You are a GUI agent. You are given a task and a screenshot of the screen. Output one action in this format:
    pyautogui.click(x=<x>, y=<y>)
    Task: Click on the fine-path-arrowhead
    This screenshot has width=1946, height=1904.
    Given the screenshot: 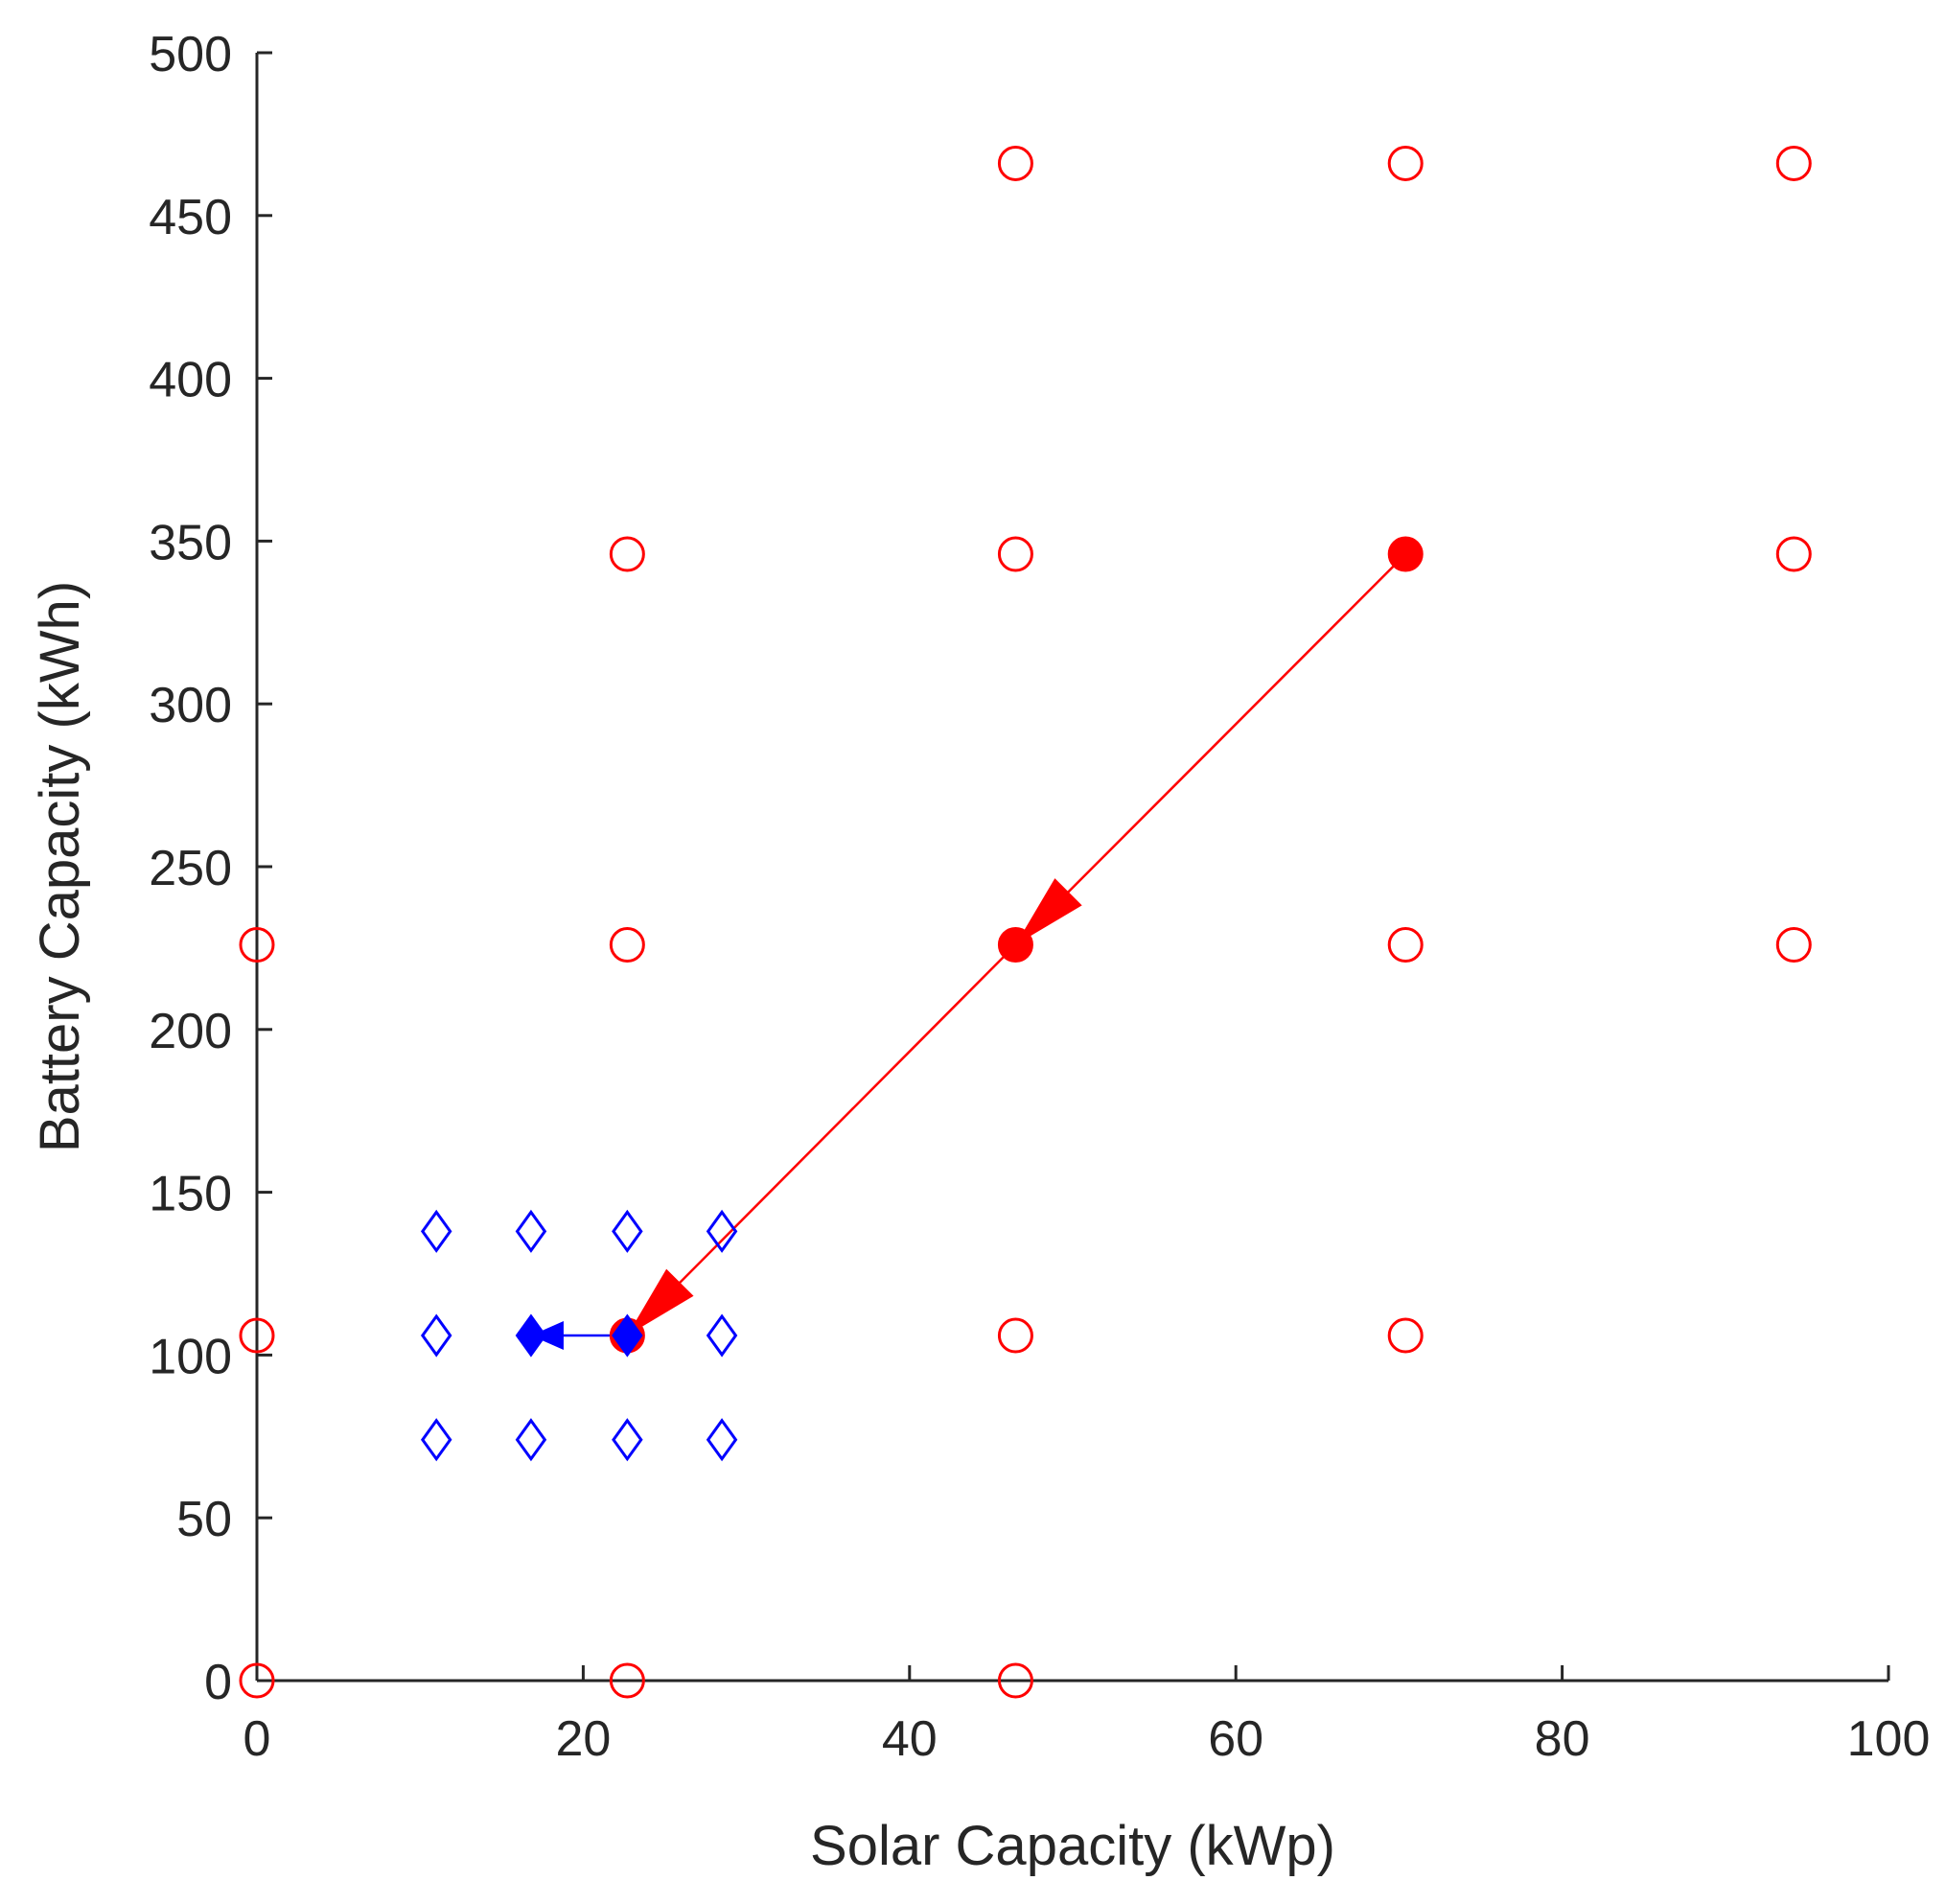 What is the action you would take?
    pyautogui.click(x=547, y=1336)
    